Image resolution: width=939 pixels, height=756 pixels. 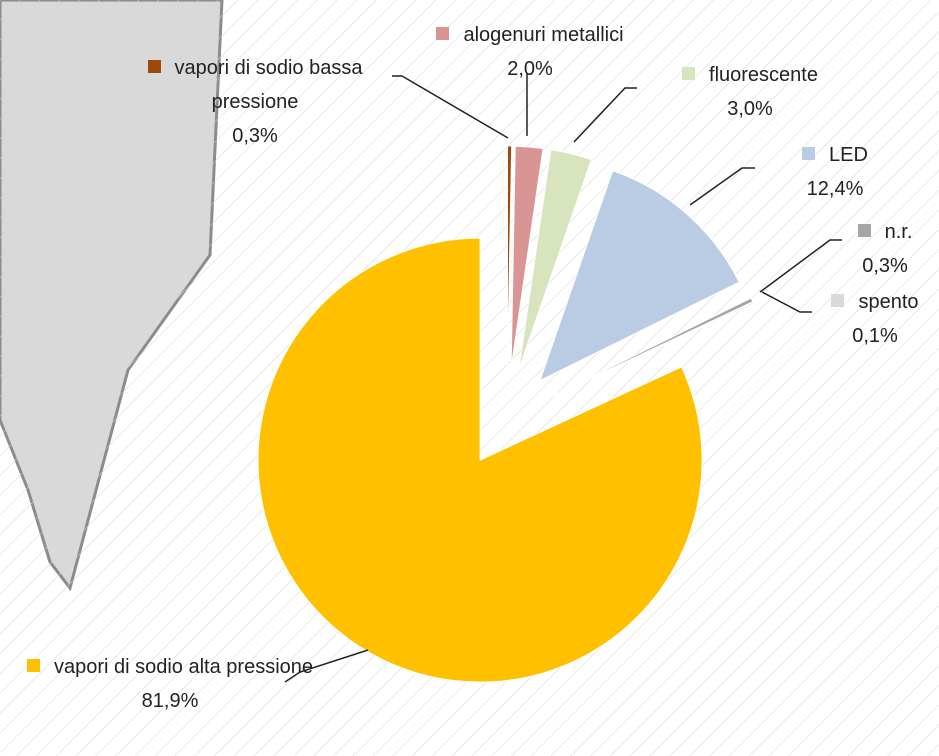 I want to click on value-label: 81,9%, so click(x=170, y=701).